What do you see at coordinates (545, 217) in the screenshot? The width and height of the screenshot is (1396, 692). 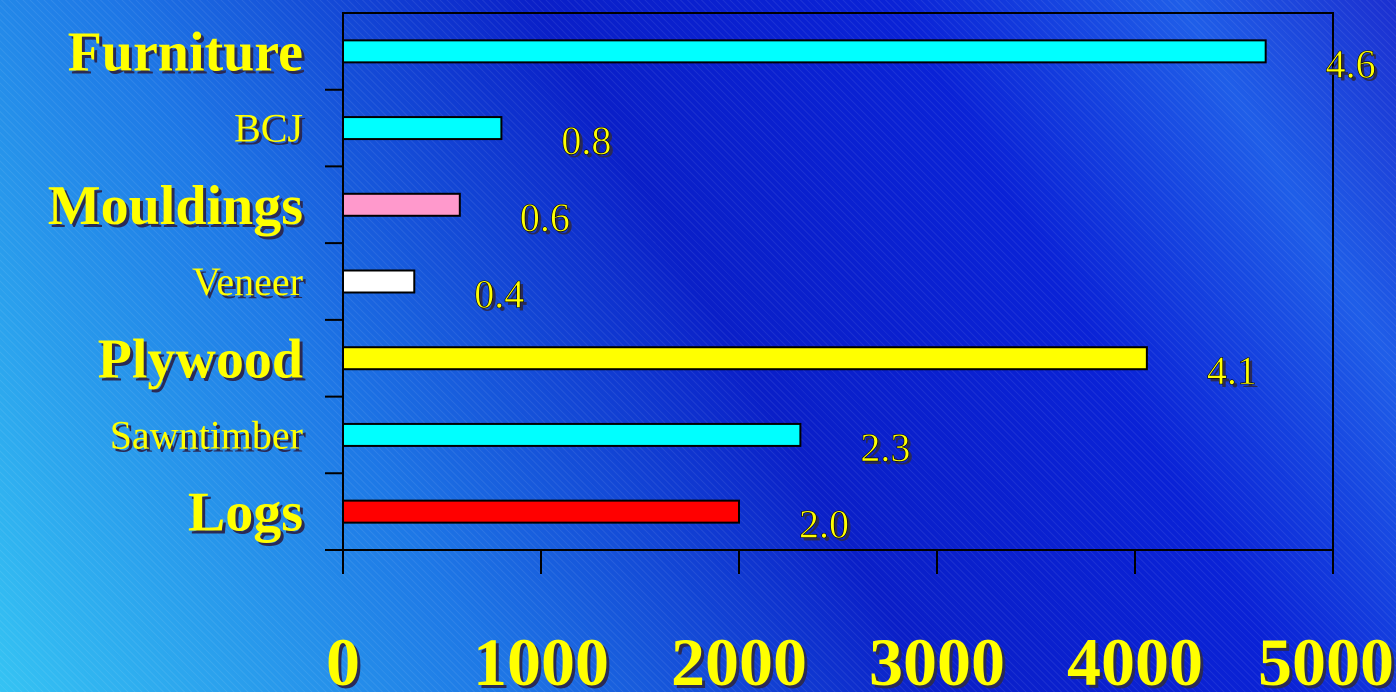 I see `data-label-mouldings: 0.6` at bounding box center [545, 217].